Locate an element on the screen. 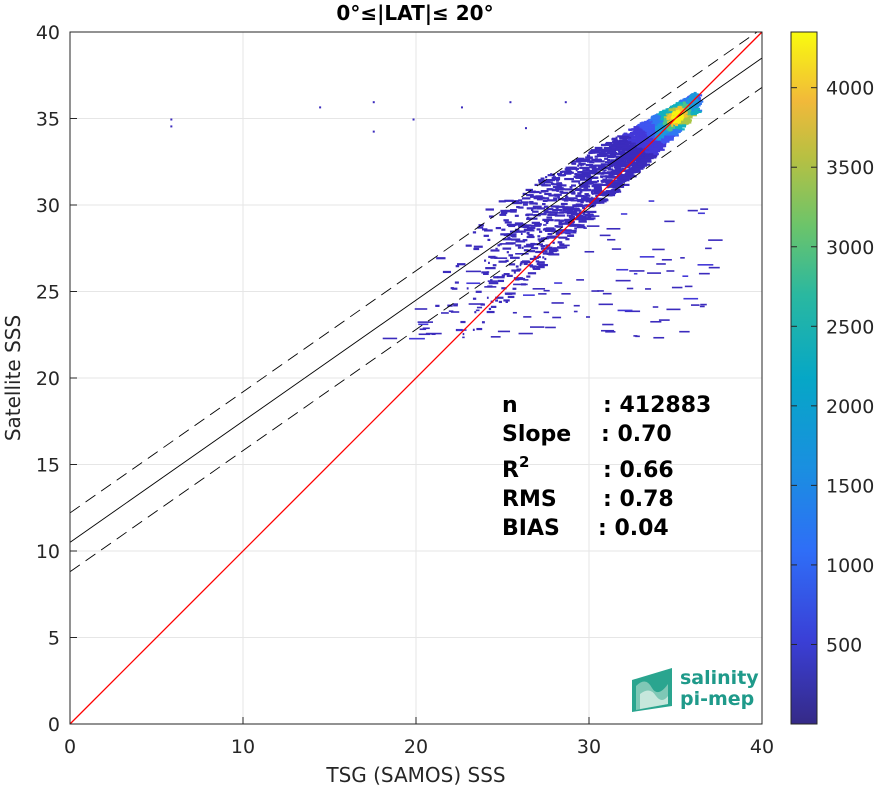 Image resolution: width=879 pixels, height=789 pixels. colorbar-tick-label: 3000 is located at coordinates (850, 248).